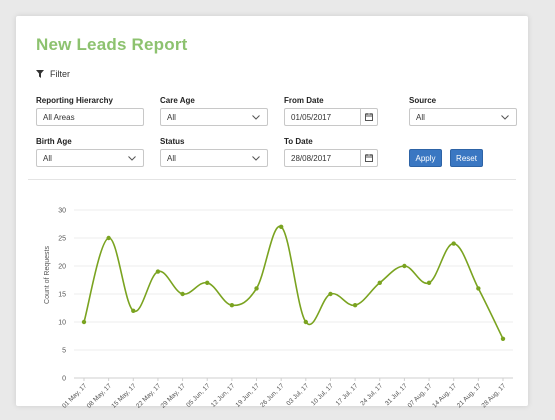  I want to click on from-date-label: From Date, so click(304, 100).